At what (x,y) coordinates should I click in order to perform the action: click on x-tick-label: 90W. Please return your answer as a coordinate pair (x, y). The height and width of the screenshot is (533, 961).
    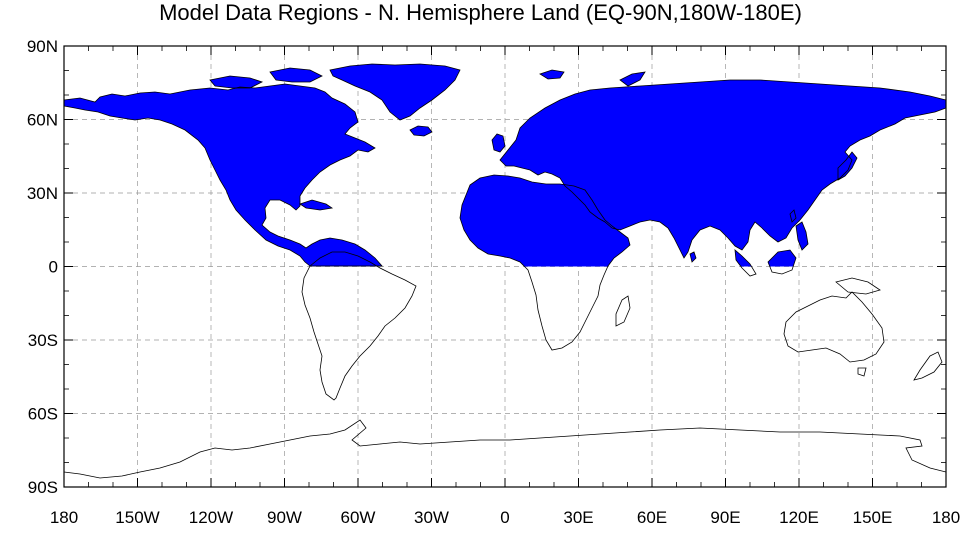
    Looking at the image, I should click on (284, 517).